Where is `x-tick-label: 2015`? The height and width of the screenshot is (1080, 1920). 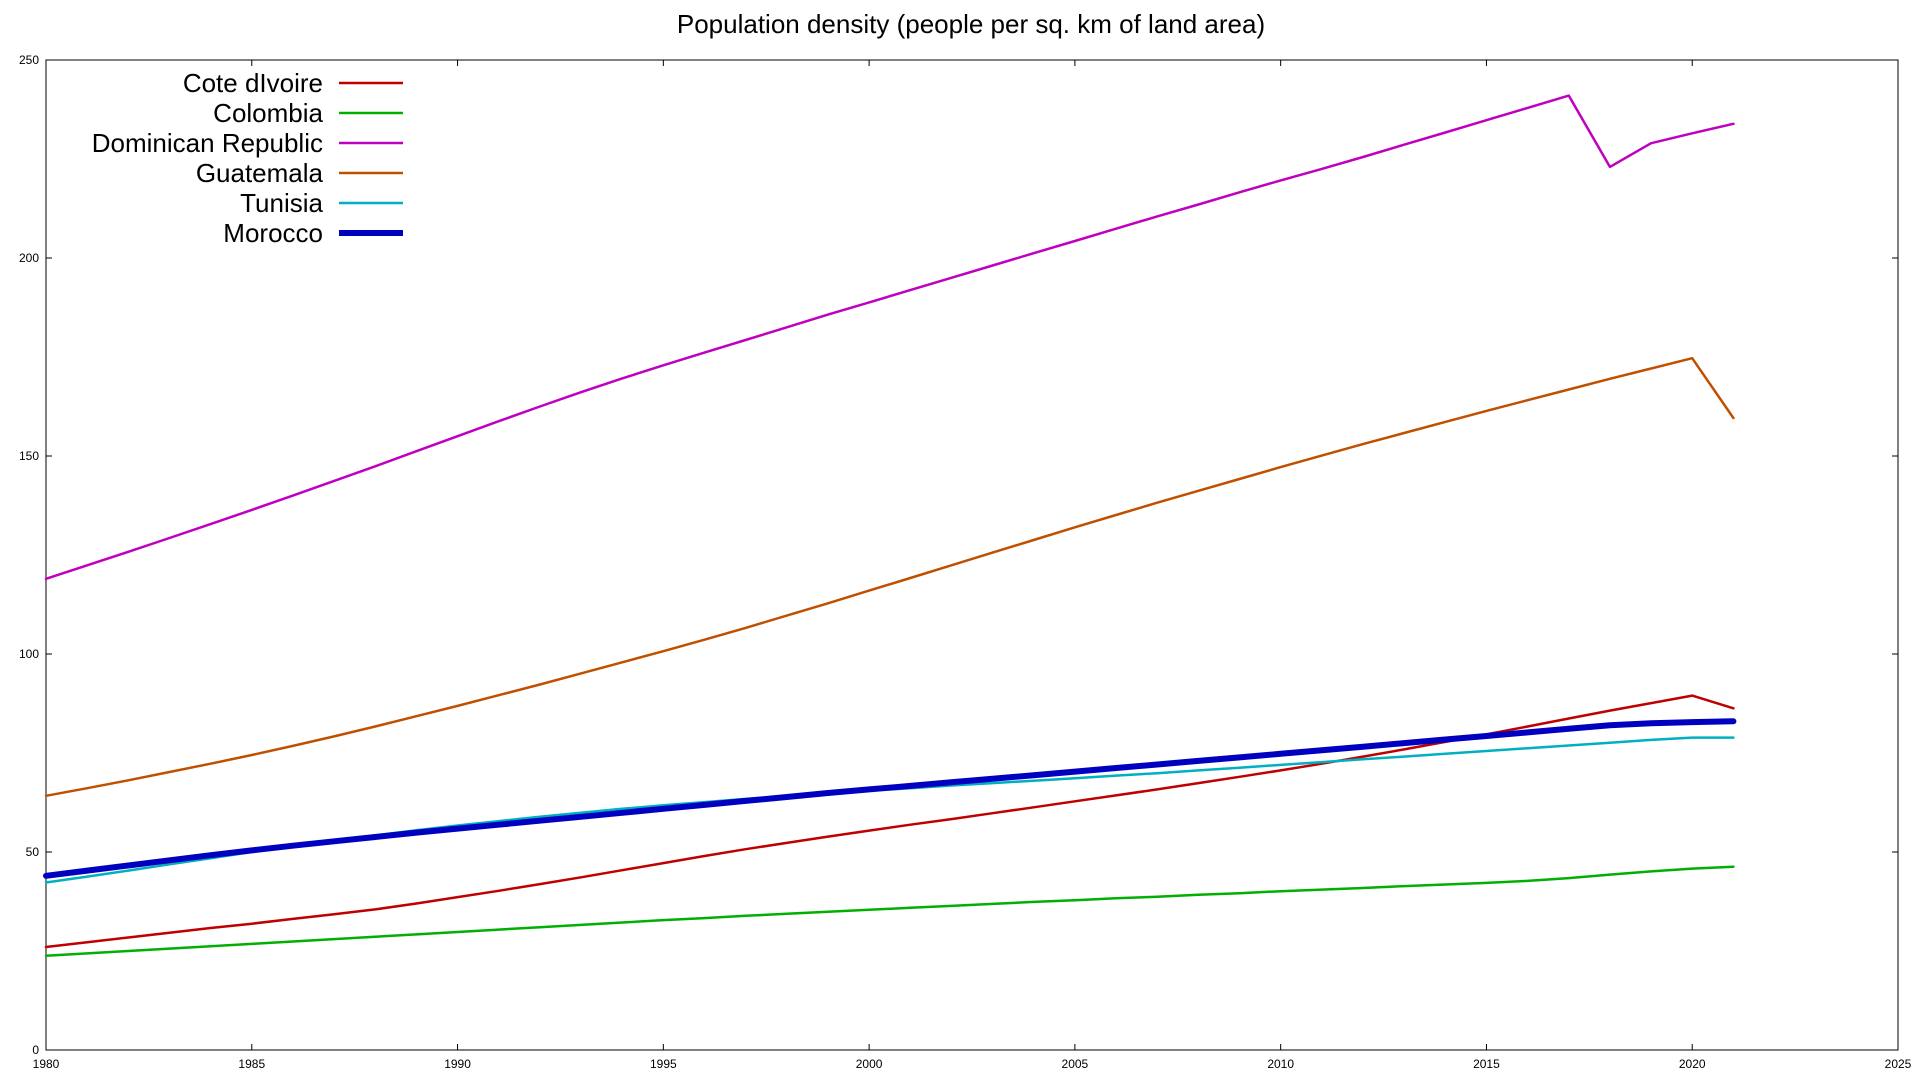
x-tick-label: 2015 is located at coordinates (1486, 1064).